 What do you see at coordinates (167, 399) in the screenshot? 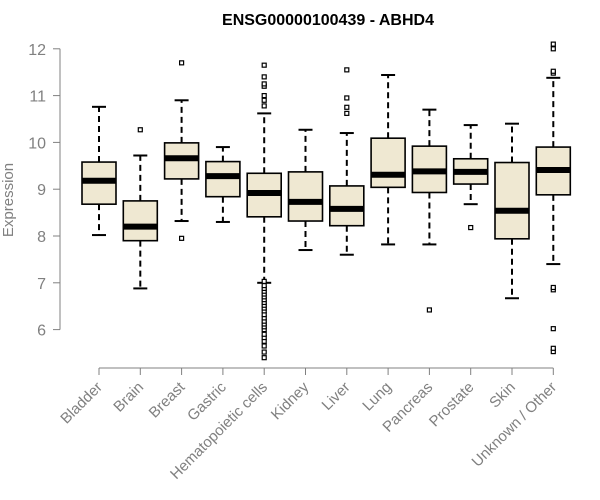
I see `x-tick-label: Breast` at bounding box center [167, 399].